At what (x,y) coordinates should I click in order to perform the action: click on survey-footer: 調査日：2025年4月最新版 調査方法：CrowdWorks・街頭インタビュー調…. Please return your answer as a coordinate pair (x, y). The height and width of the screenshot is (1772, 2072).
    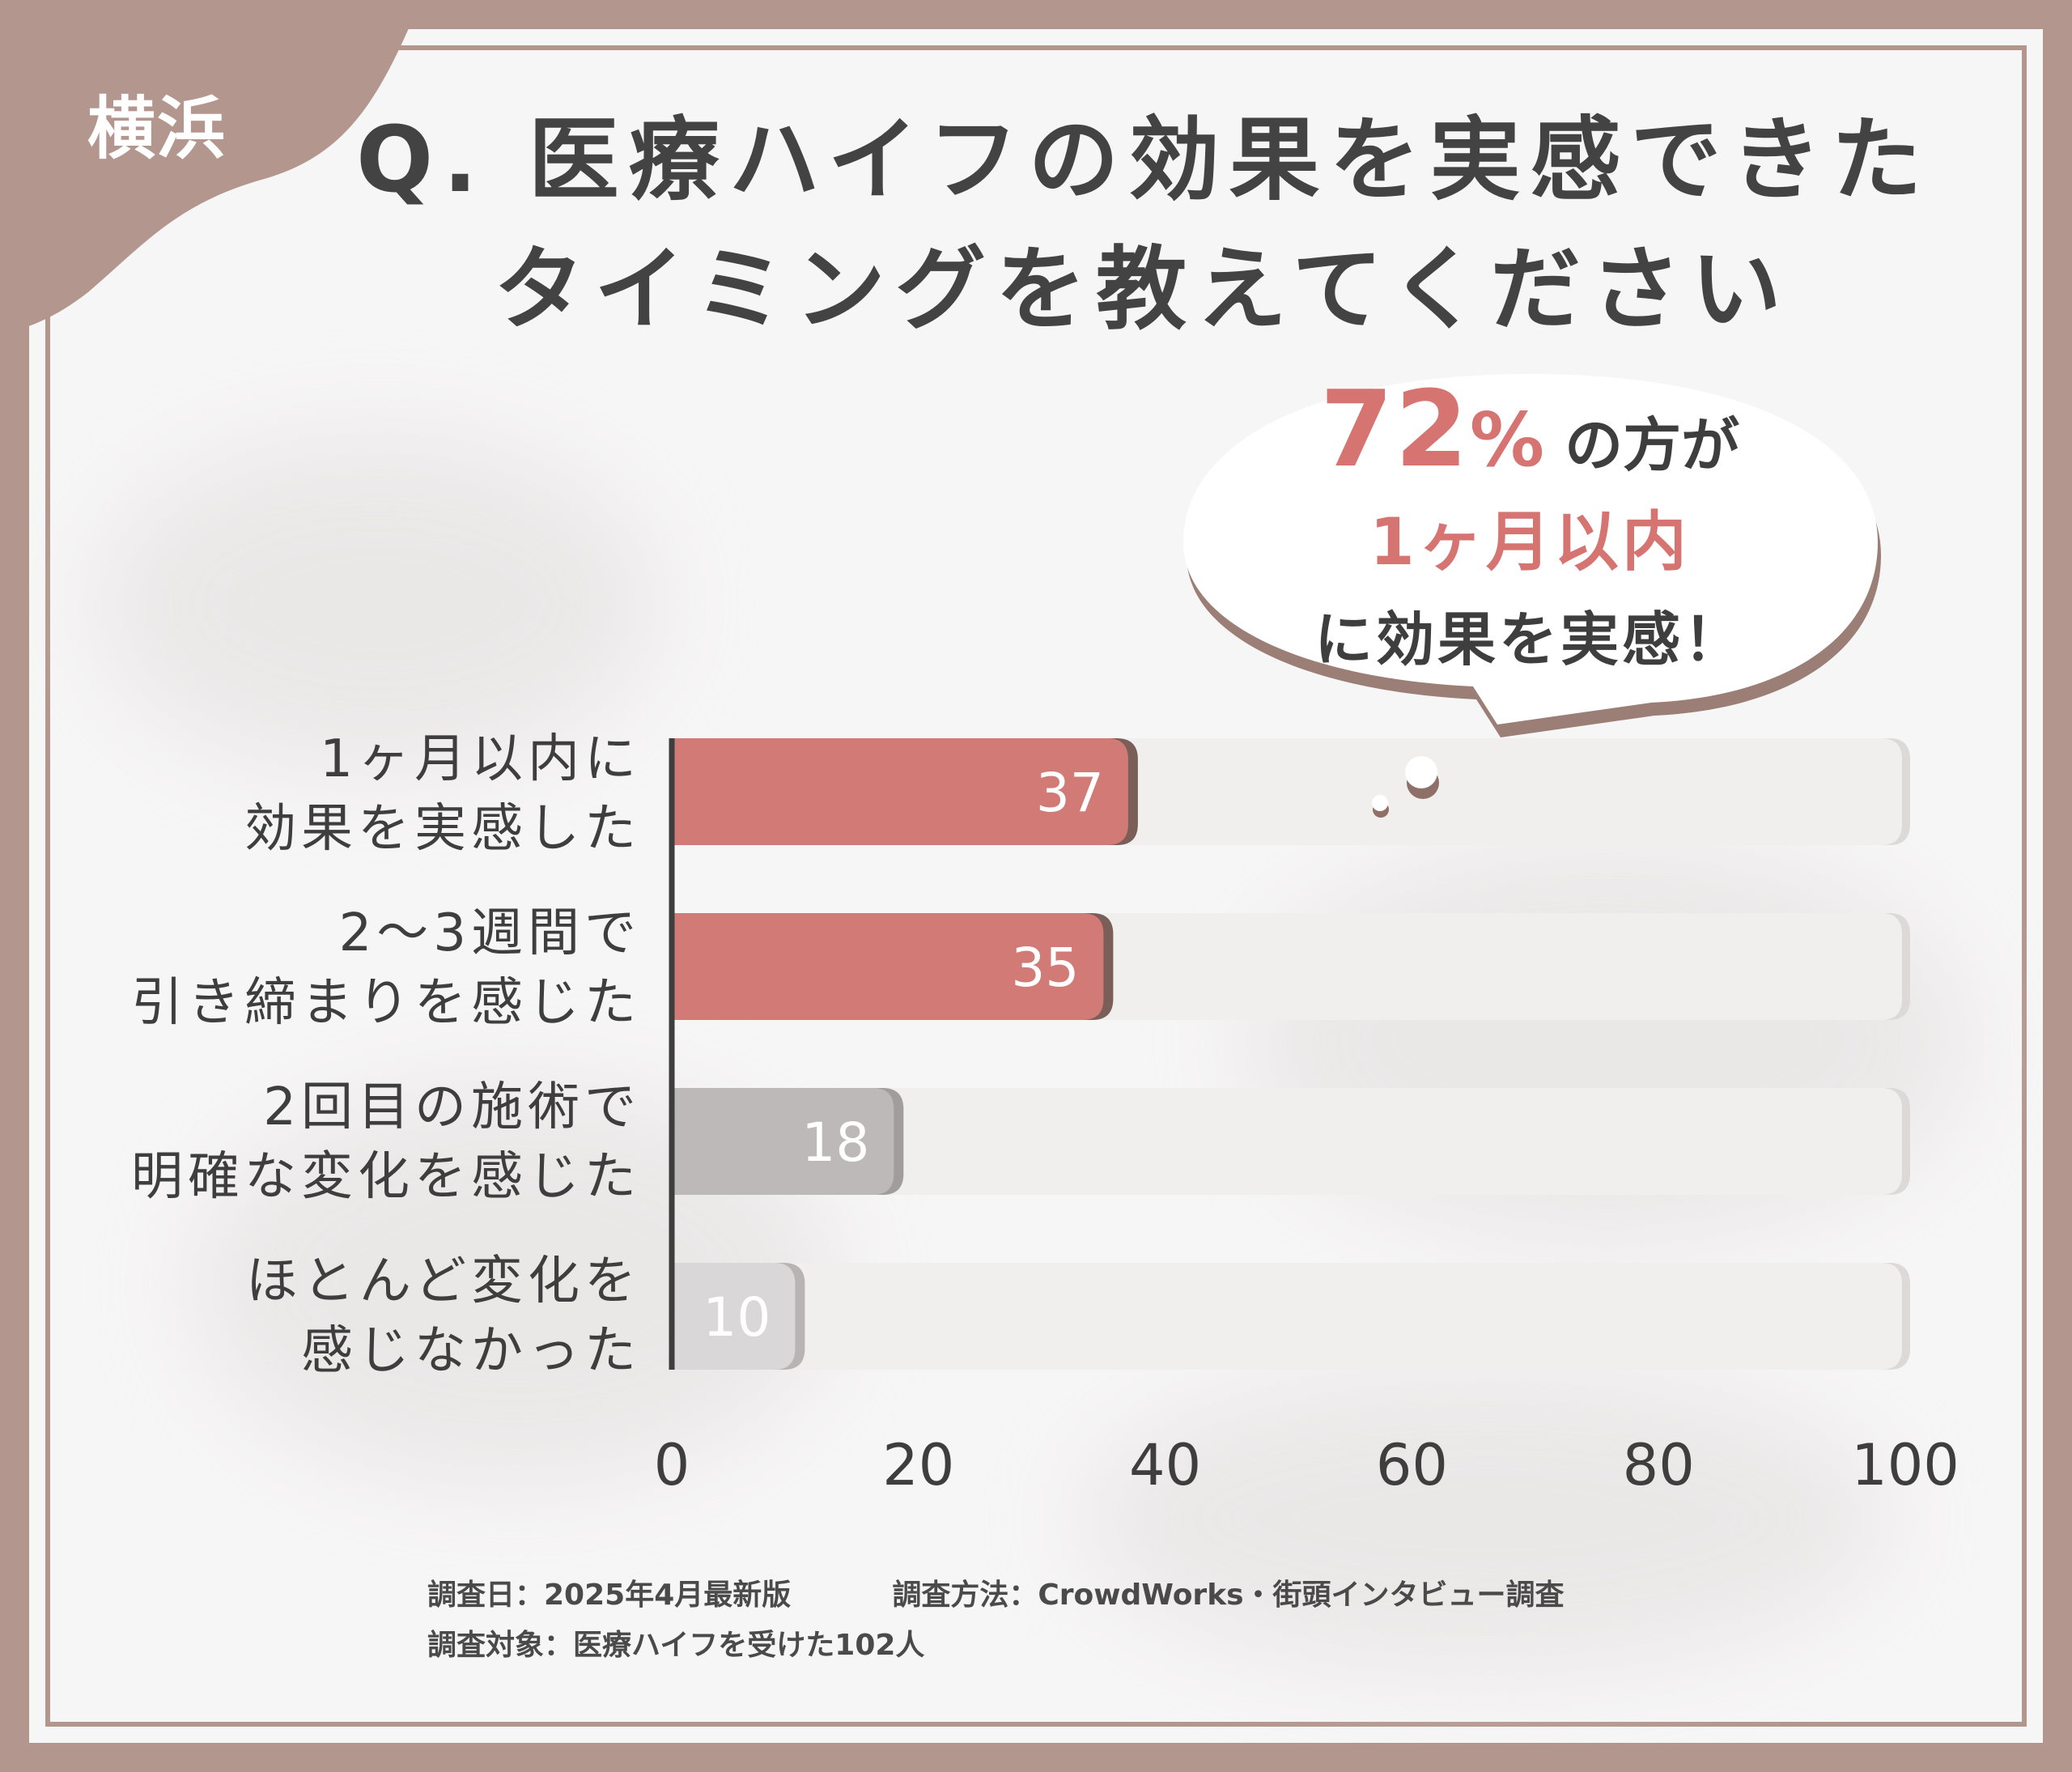
    Looking at the image, I should click on (996, 1621).